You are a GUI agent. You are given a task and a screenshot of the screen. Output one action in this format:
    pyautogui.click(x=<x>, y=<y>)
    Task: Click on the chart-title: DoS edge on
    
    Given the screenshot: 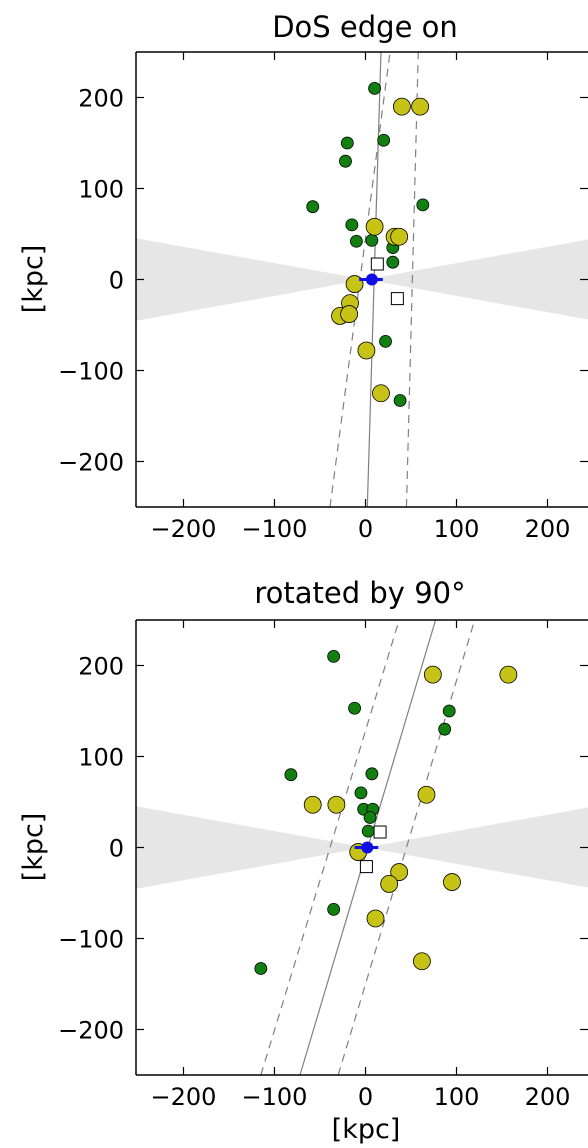 What is the action you would take?
    pyautogui.click(x=365, y=27)
    